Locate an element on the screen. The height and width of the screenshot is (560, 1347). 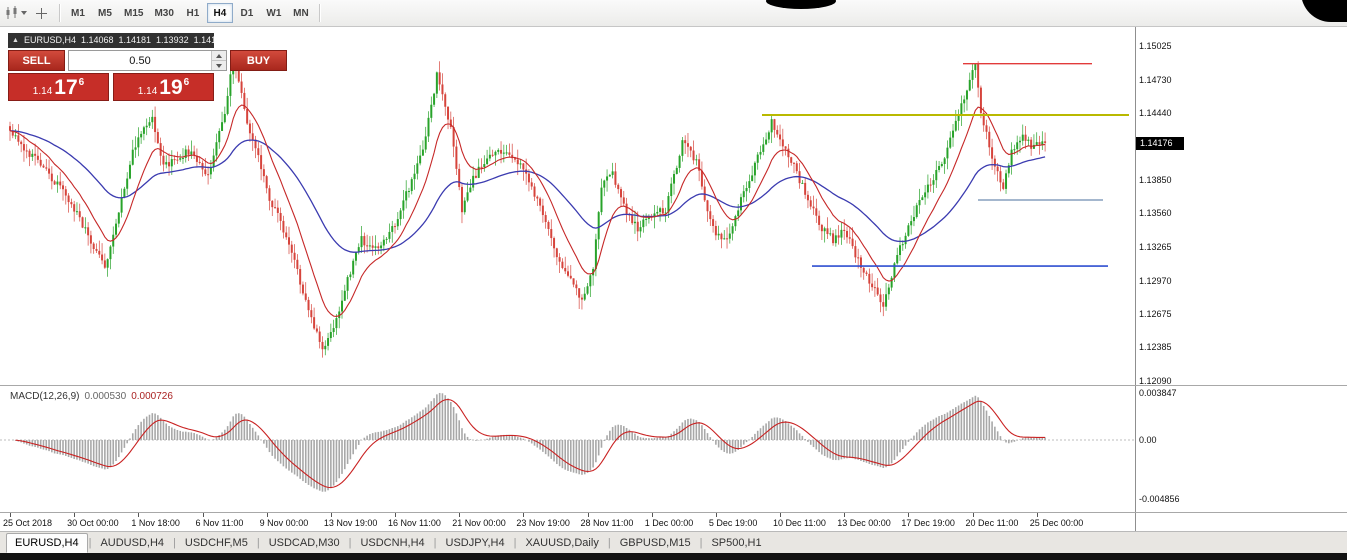
timeframe-button-m30: M30 is located at coordinates (163, 13).